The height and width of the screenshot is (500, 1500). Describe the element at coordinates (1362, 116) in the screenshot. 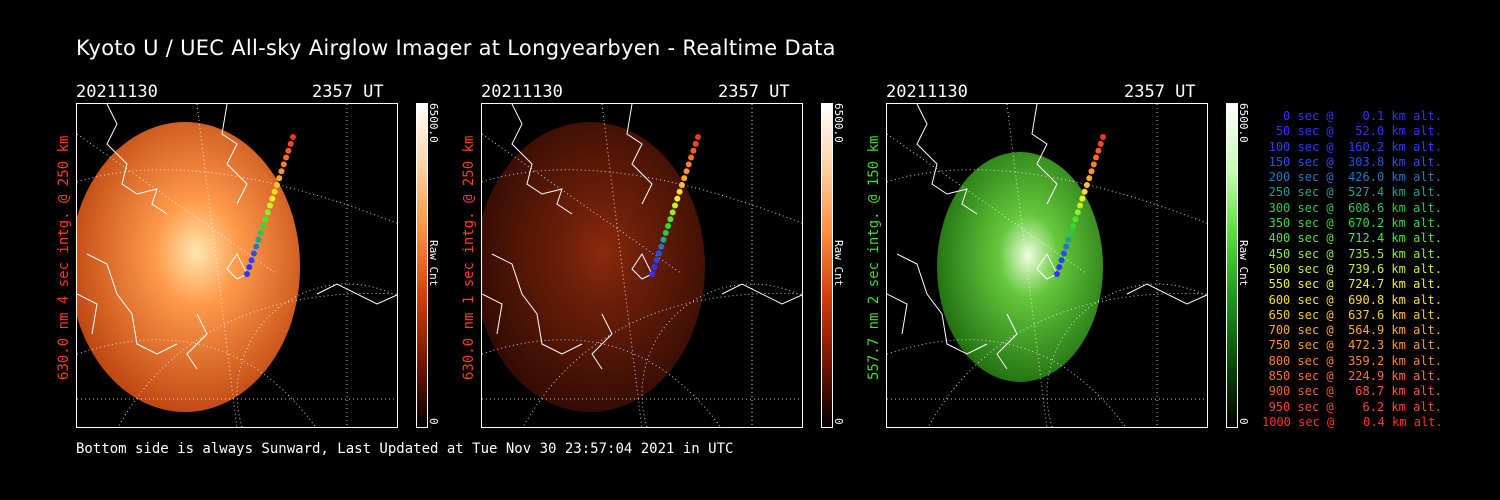

I see `legend-entry: 0 sec @ 0.1 km alt.` at that location.